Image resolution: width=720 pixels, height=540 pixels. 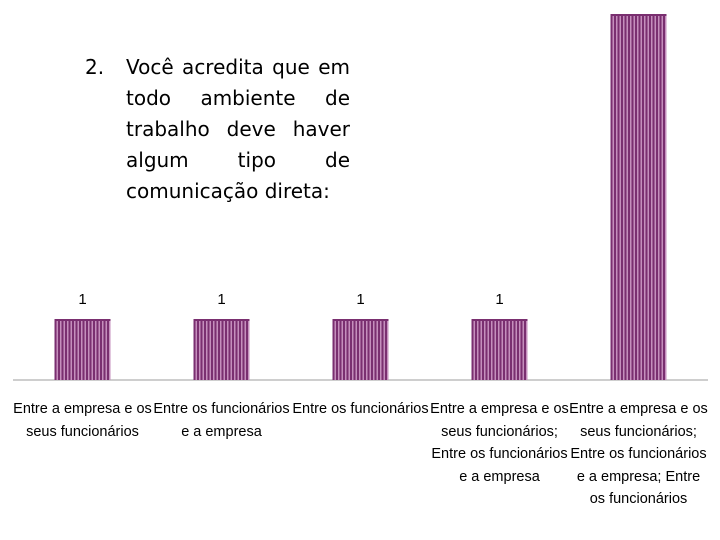 What do you see at coordinates (95, 67) in the screenshot?
I see `title-number: 2.` at bounding box center [95, 67].